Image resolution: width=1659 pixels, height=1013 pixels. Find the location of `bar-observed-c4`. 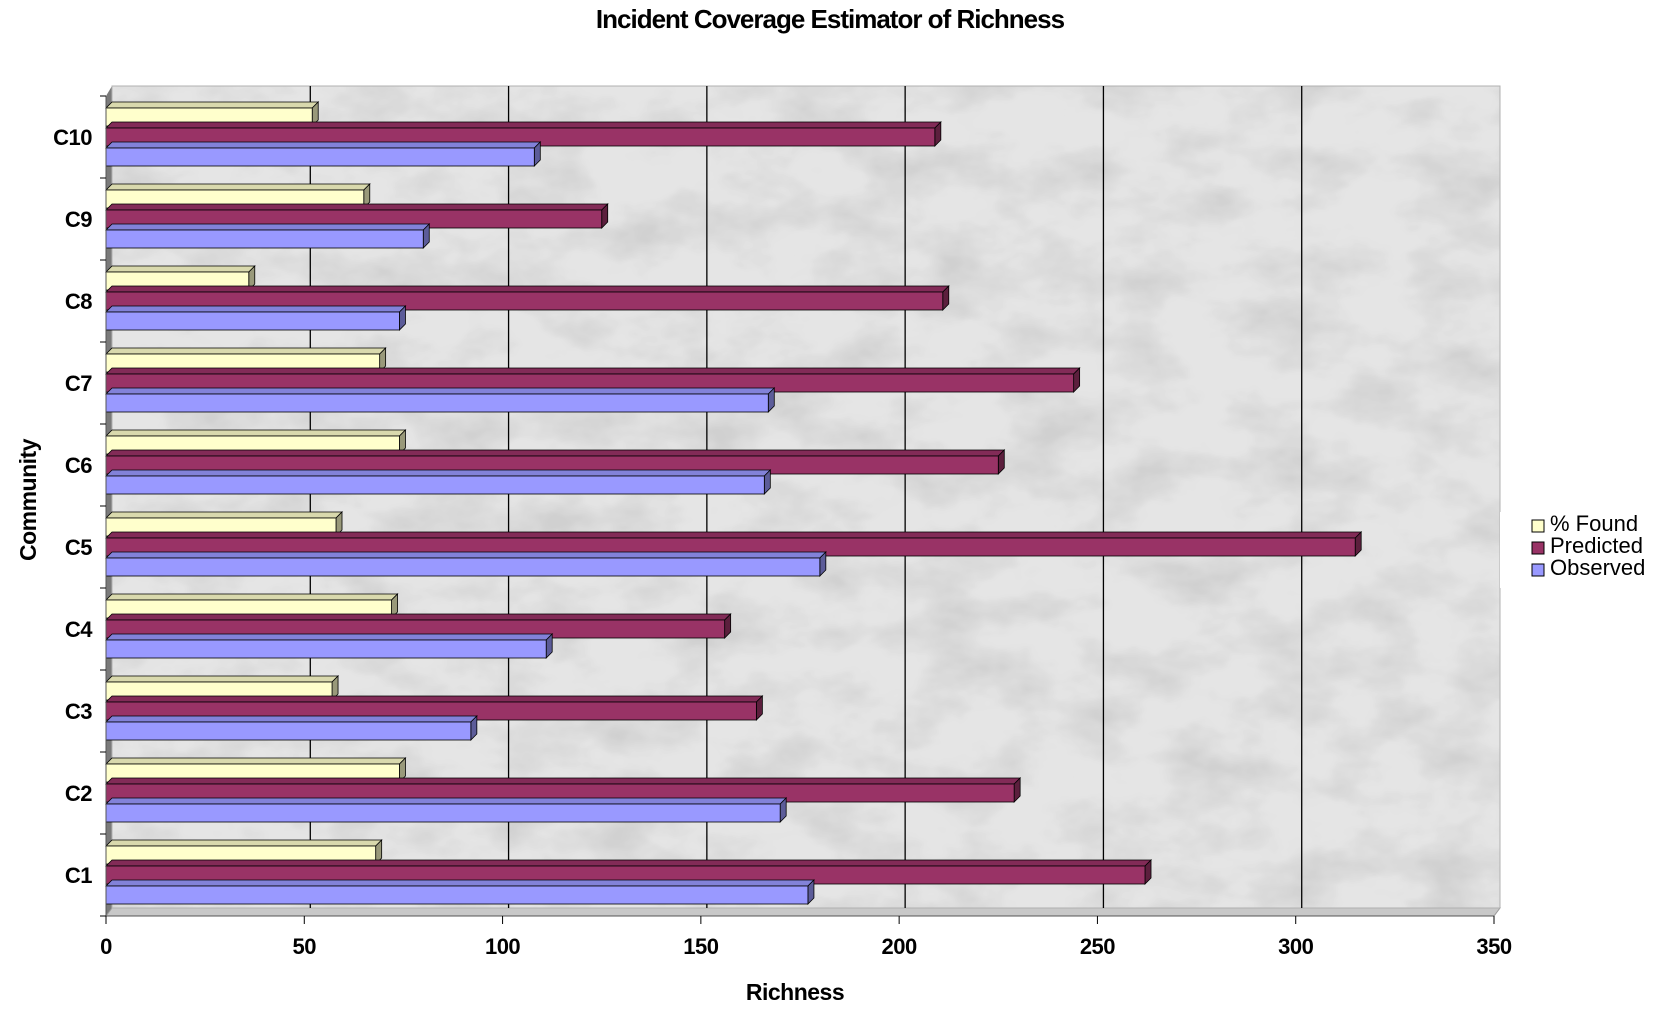

bar-observed-c4 is located at coordinates (326, 649).